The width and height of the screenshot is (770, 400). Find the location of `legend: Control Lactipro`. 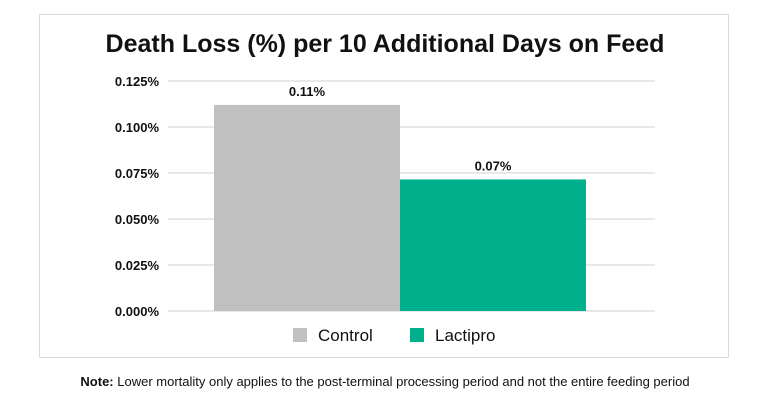

legend: Control Lactipro is located at coordinates (394, 335).